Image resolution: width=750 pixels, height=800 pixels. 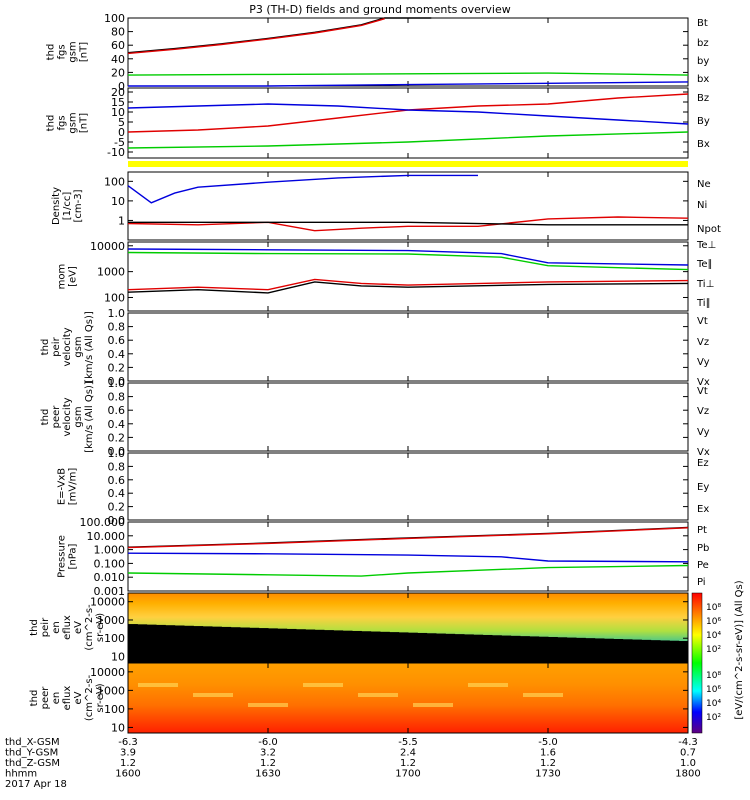 I want to click on y-tick-label: 10, so click(x=118, y=112).